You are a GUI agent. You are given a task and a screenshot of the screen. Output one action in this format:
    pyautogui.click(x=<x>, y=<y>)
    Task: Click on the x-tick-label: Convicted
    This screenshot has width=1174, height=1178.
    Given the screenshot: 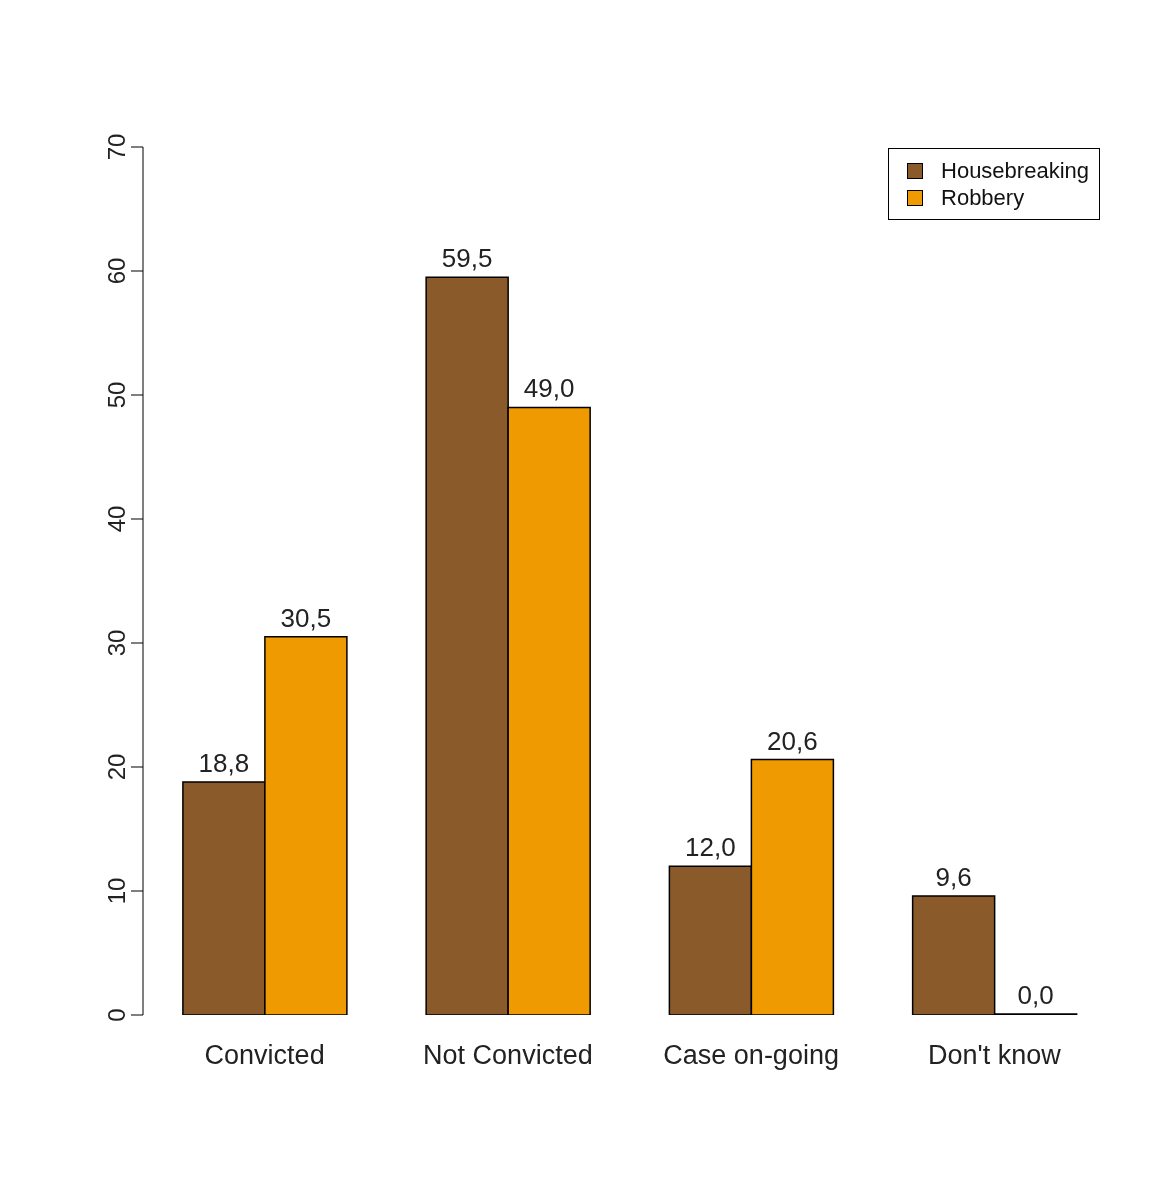 What is the action you would take?
    pyautogui.click(x=264, y=1055)
    